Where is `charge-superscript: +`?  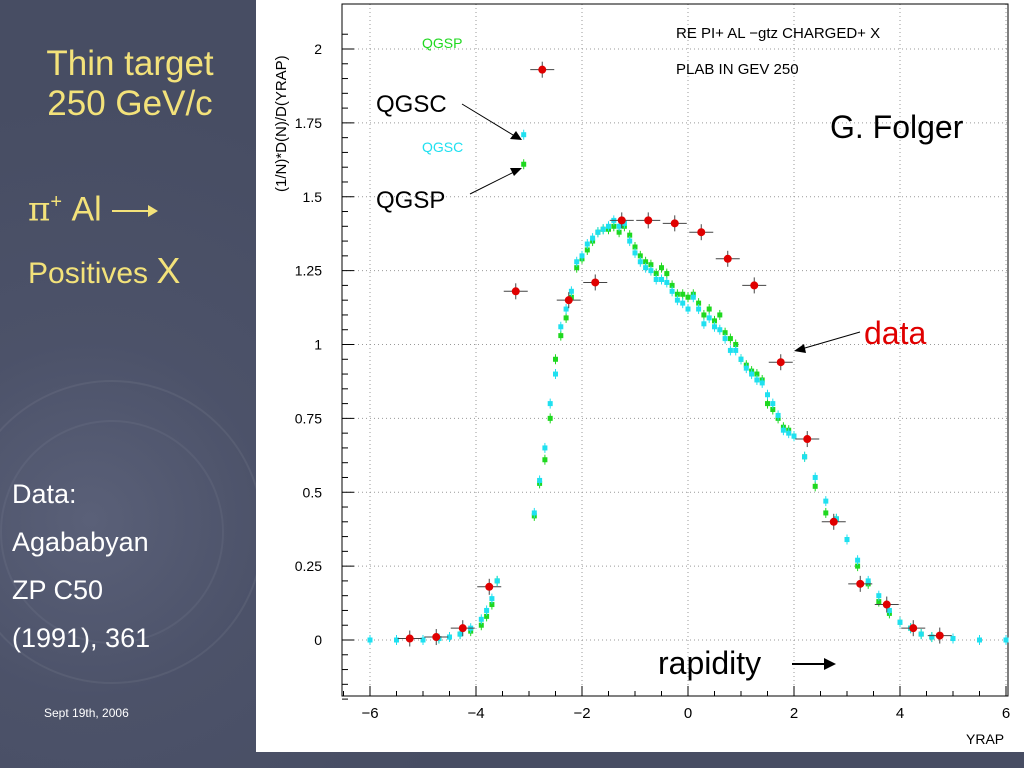 charge-superscript: + is located at coordinates (56, 202).